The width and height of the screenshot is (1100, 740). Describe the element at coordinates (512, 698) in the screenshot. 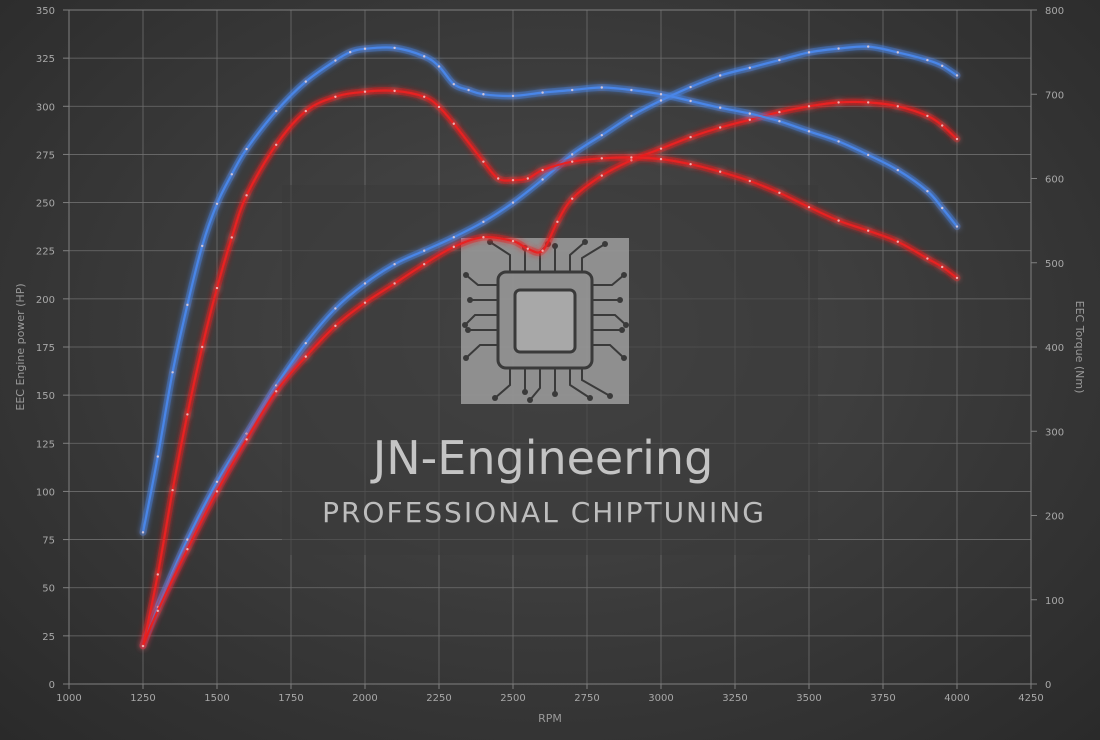

I see `x-tick-label: 2500` at that location.